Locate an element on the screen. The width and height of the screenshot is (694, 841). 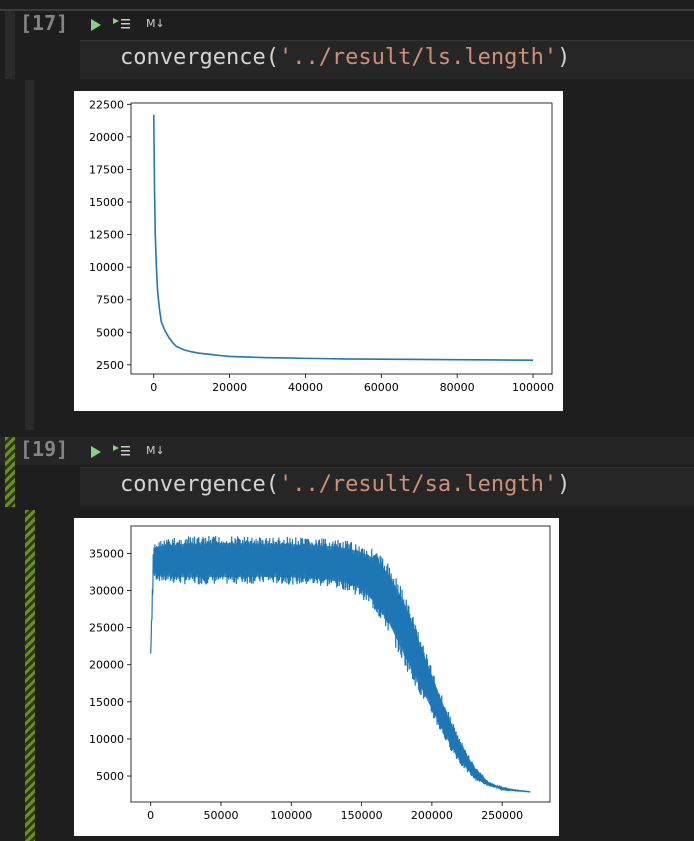
code-editor: convergence('../result/ls.length') is located at coordinates (387, 59).